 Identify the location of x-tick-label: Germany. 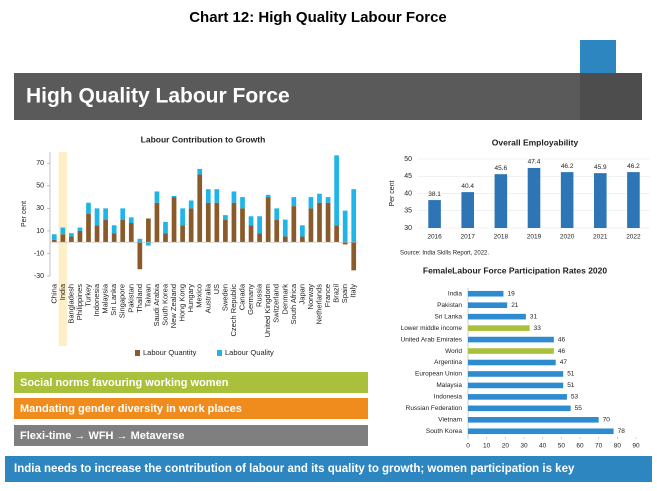
(250, 299).